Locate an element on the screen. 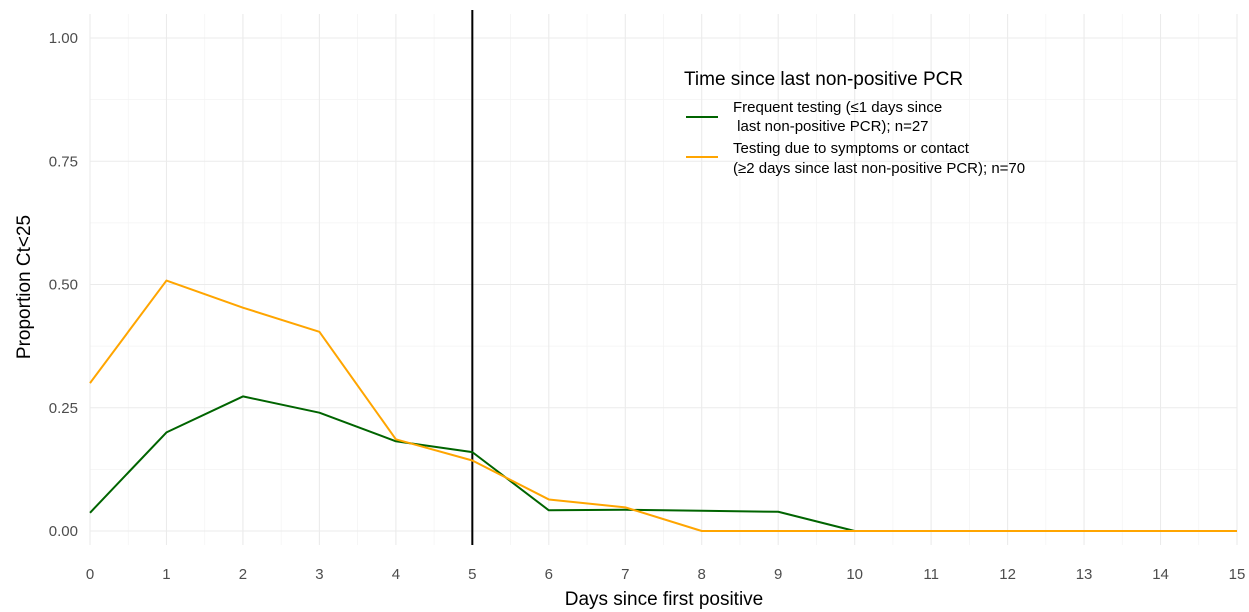 The height and width of the screenshot is (612, 1249). x-tick-label: 3 is located at coordinates (319, 574).